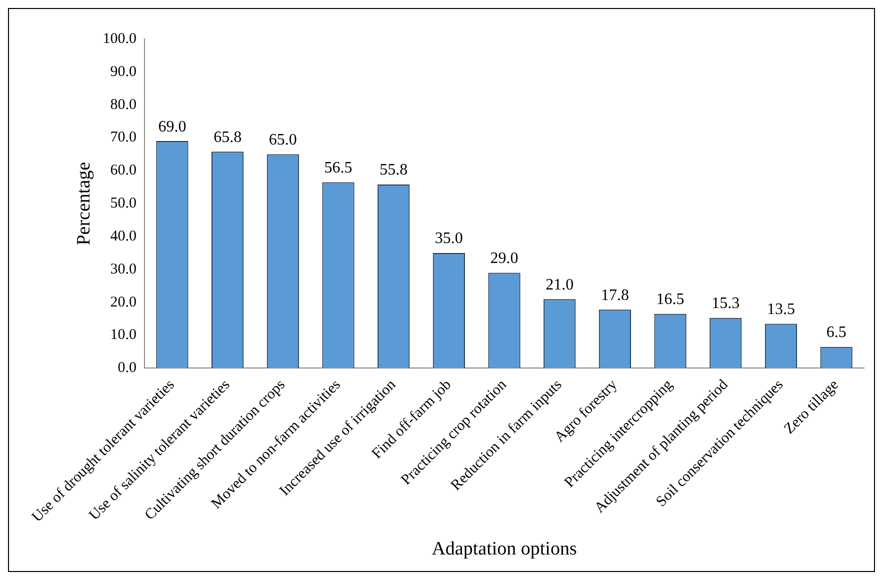 The width and height of the screenshot is (883, 580). What do you see at coordinates (123, 269) in the screenshot?
I see `y-tick-label: 30.0` at bounding box center [123, 269].